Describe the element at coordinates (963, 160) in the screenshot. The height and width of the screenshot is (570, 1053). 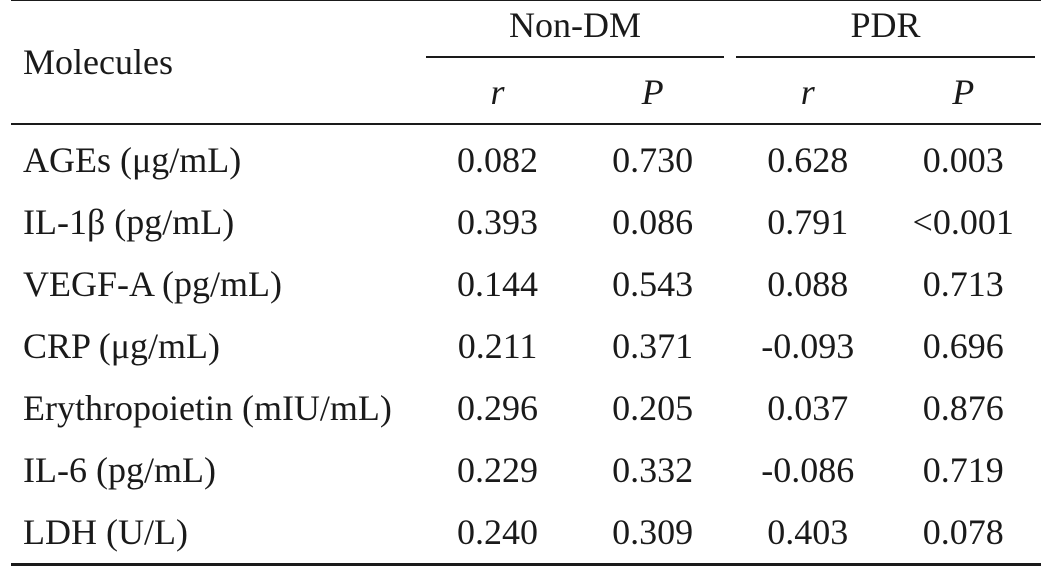
I see `pdr-p-value: 0.003` at that location.